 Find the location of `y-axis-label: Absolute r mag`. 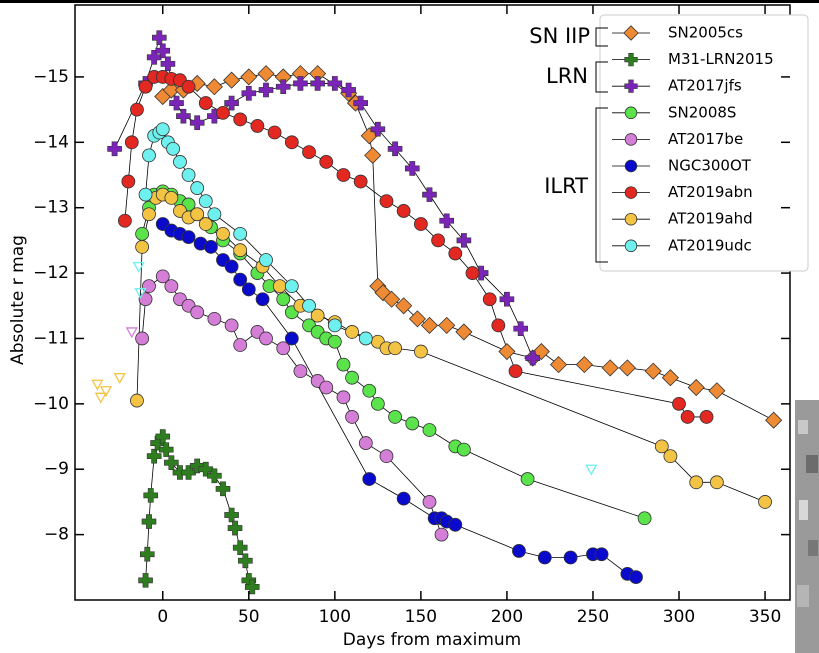

y-axis-label: Absolute r mag is located at coordinates (18, 300).